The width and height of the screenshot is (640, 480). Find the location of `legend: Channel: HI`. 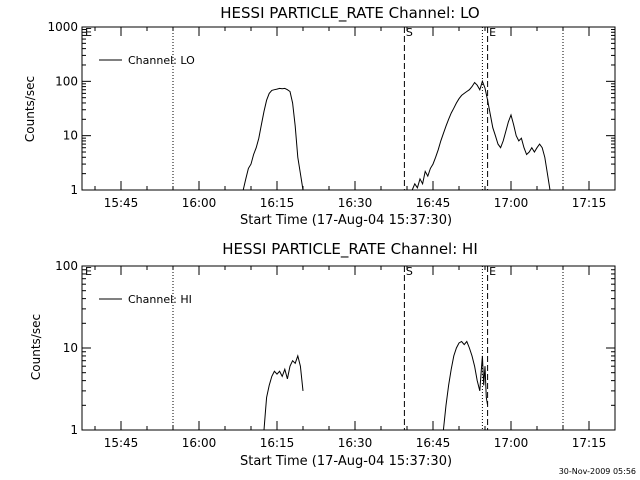

legend: Channel: HI is located at coordinates (145, 299).